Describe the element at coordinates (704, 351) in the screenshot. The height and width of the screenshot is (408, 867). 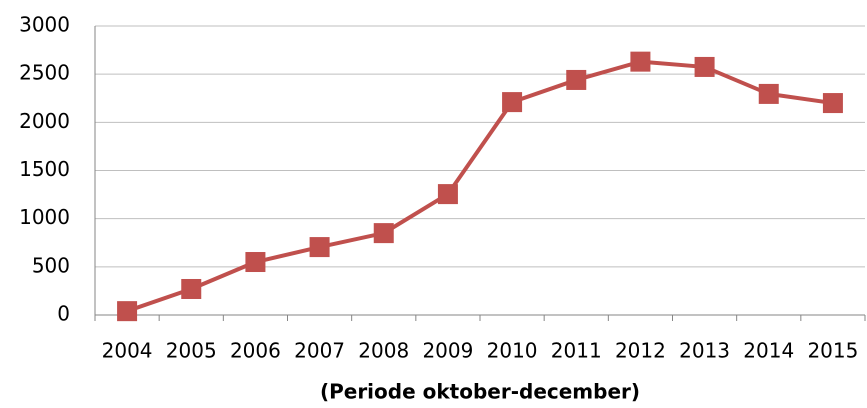
I see `x-tick-label: 2013` at that location.